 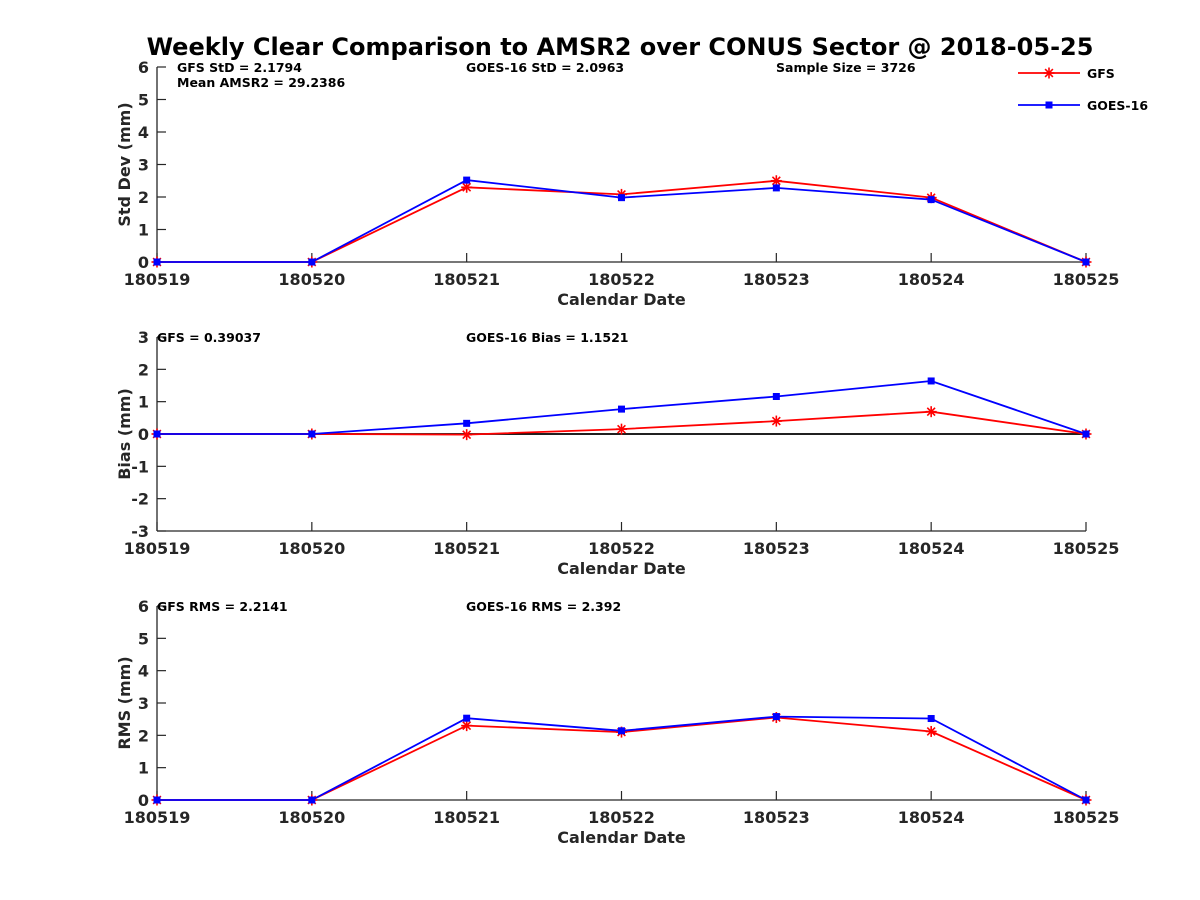 I want to click on stat-annotation: GFS = 0.39037, so click(x=209, y=337).